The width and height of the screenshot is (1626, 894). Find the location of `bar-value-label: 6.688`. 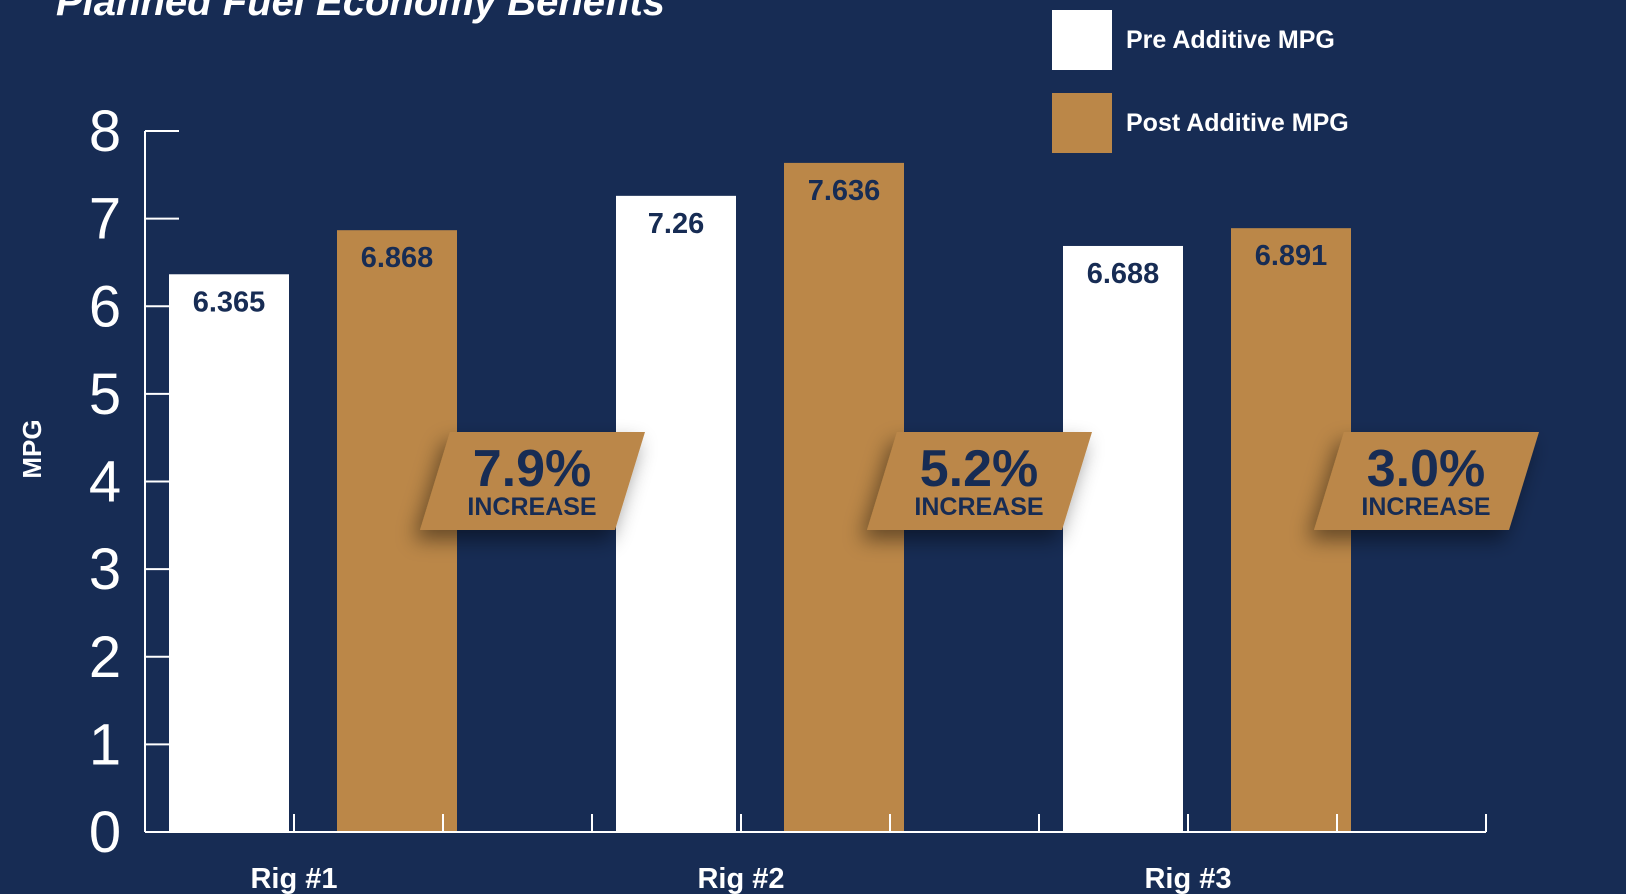

bar-value-label: 6.688 is located at coordinates (1123, 274).